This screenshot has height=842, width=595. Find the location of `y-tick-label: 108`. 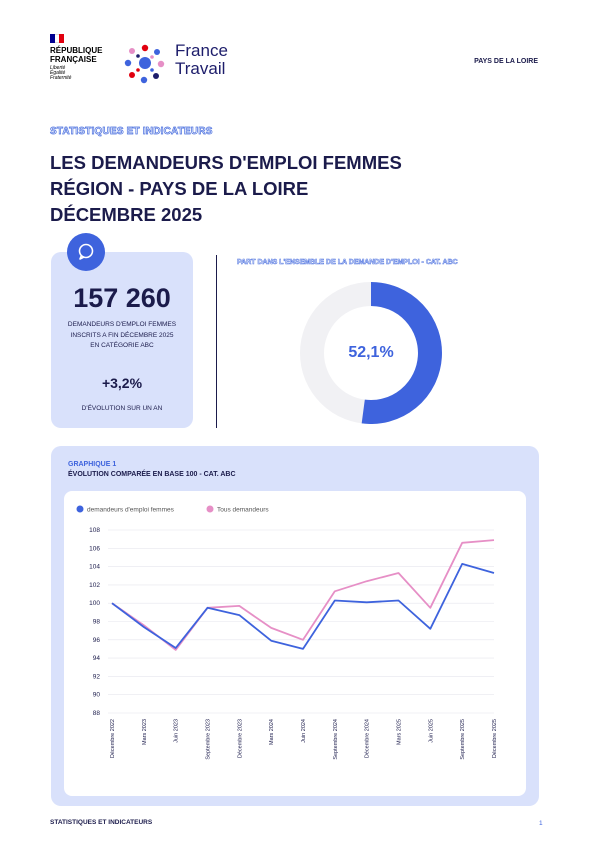

y-tick-label: 108 is located at coordinates (94, 530).